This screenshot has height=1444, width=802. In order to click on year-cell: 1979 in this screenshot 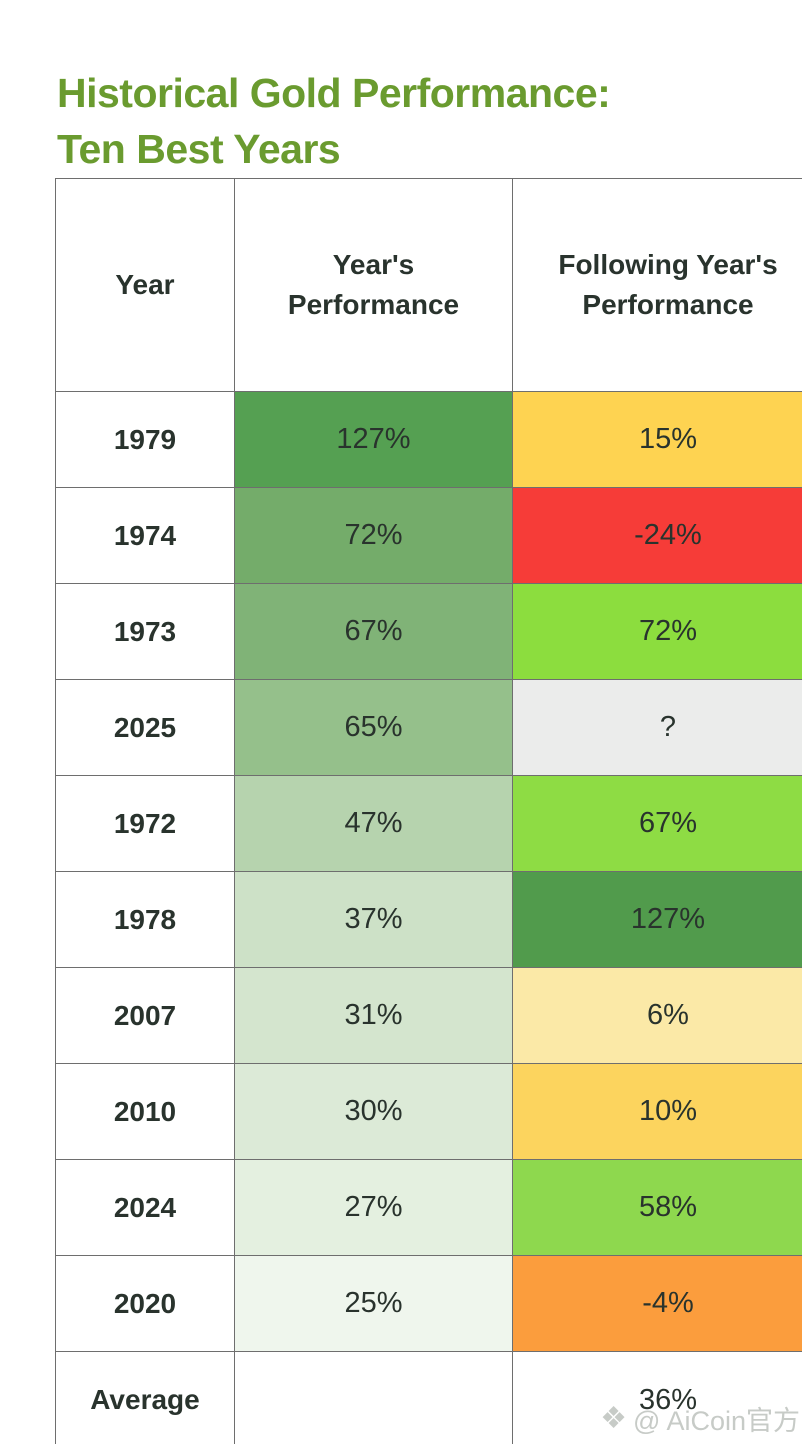, I will do `click(145, 439)`.